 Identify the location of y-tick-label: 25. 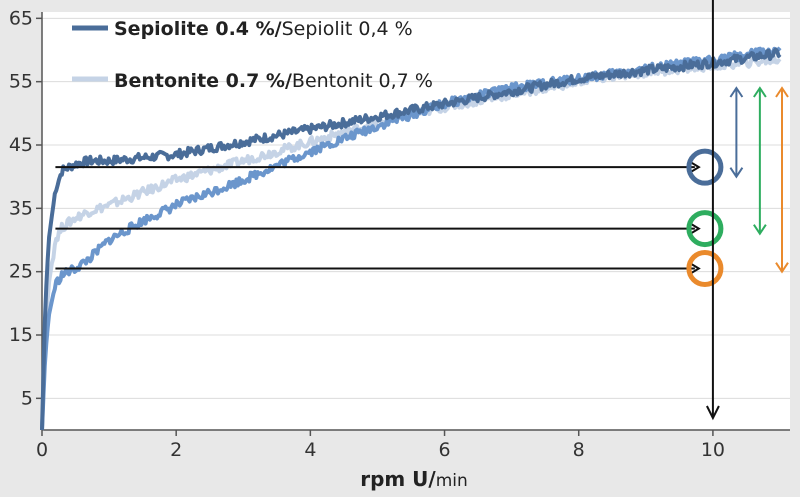
(21, 272).